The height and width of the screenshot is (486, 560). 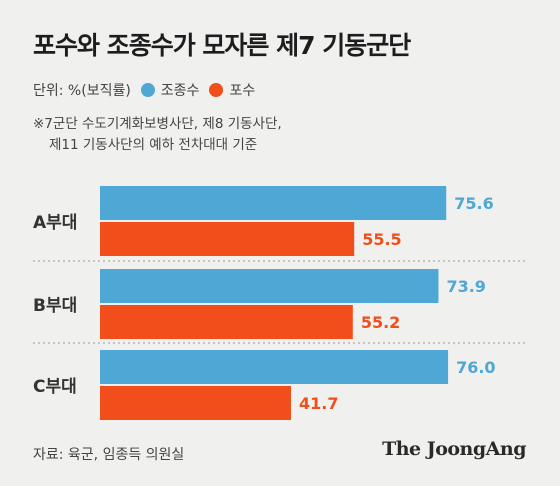 I want to click on data-label-driver: 73.9, so click(x=465, y=286).